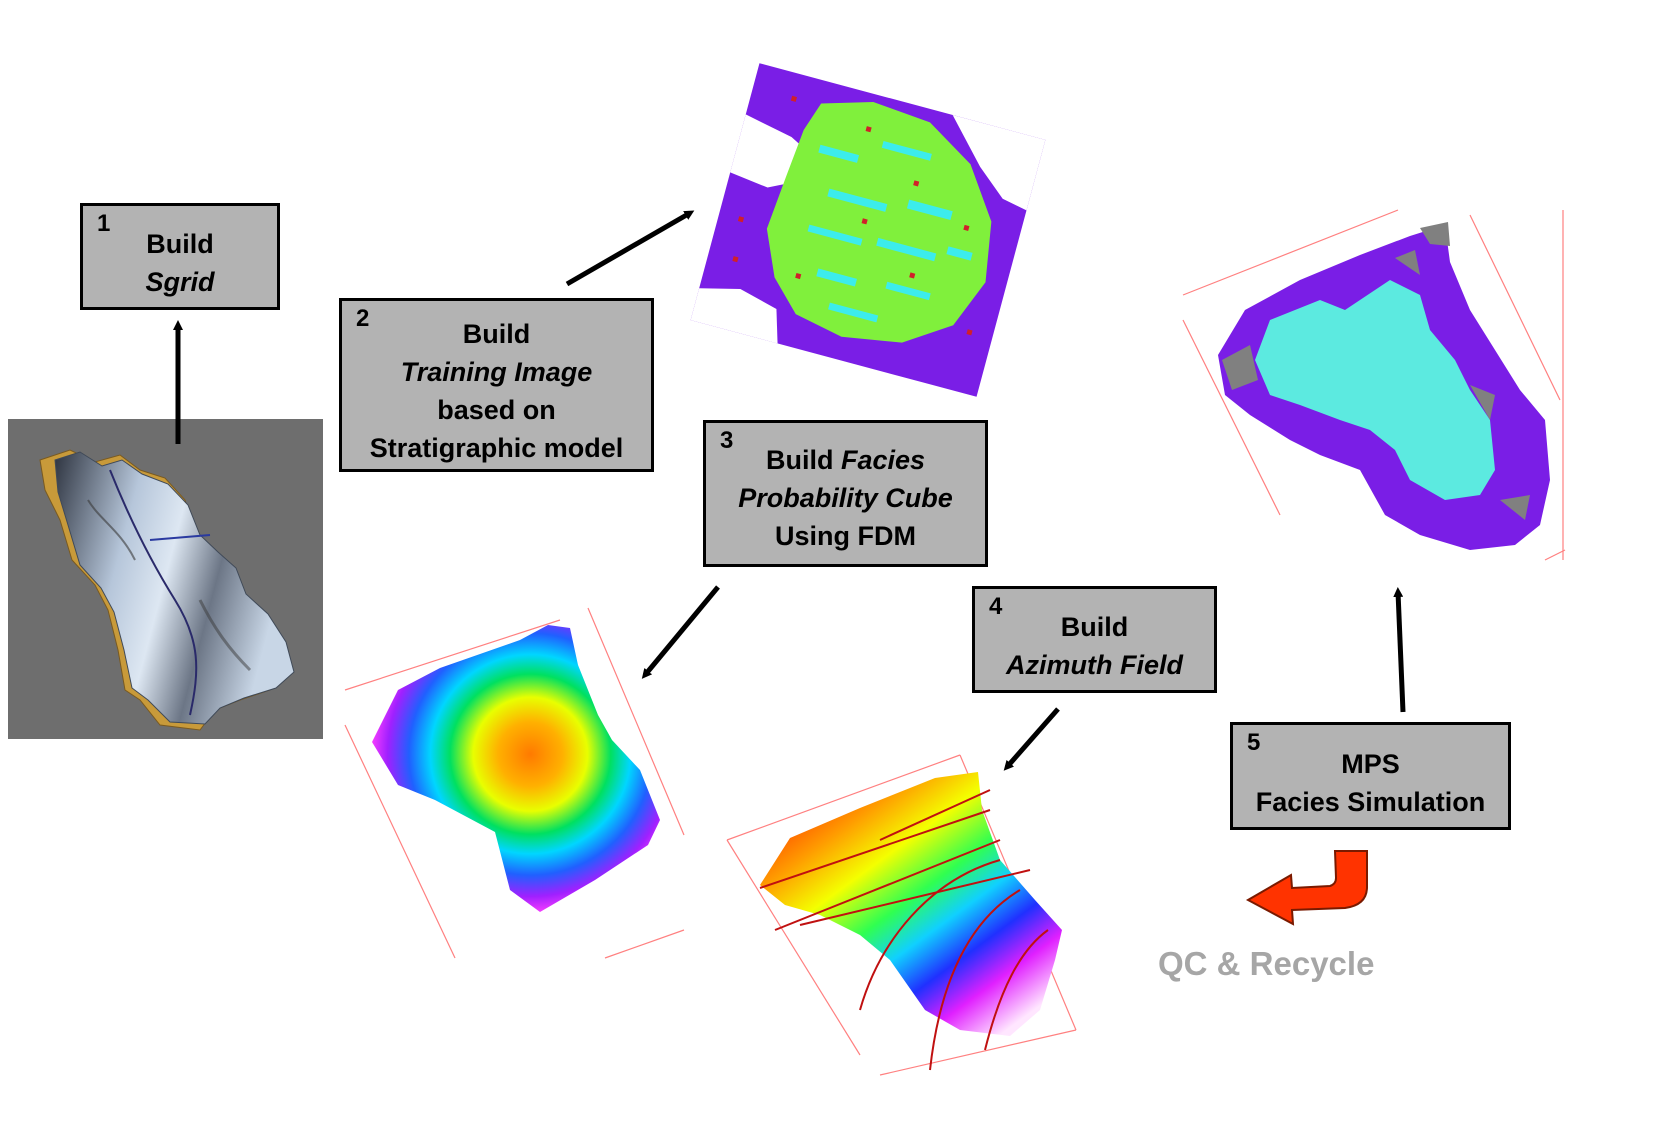  I want to click on step-4-box: 4 Build Azimuth Field, so click(1094, 639).